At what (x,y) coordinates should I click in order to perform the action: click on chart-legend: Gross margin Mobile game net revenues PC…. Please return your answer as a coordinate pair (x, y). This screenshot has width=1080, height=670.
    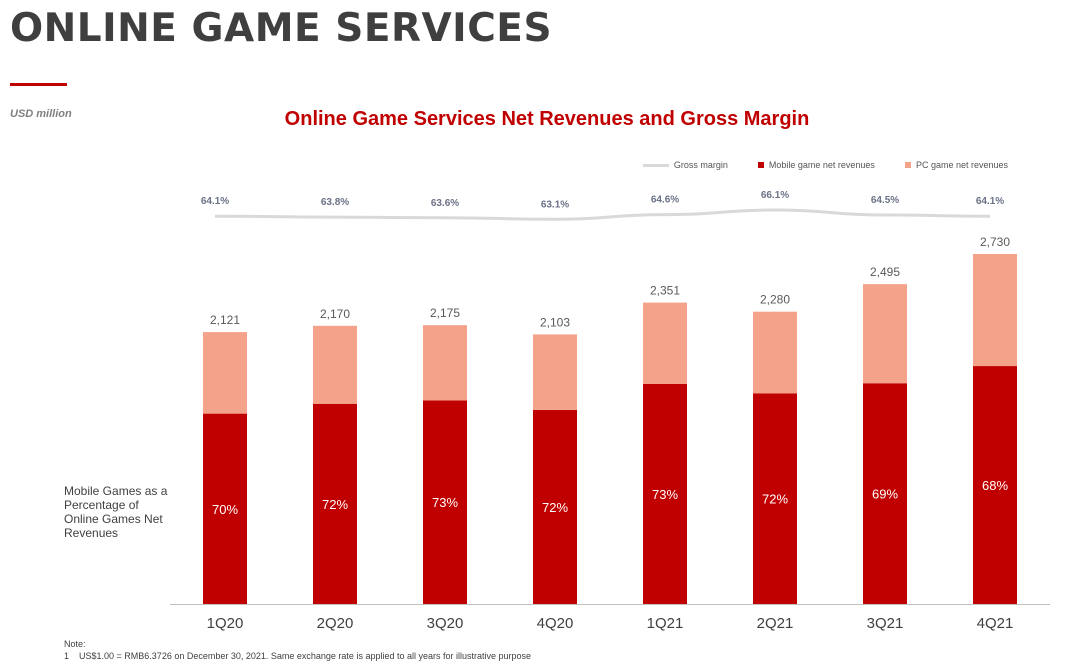
    Looking at the image, I should click on (825, 165).